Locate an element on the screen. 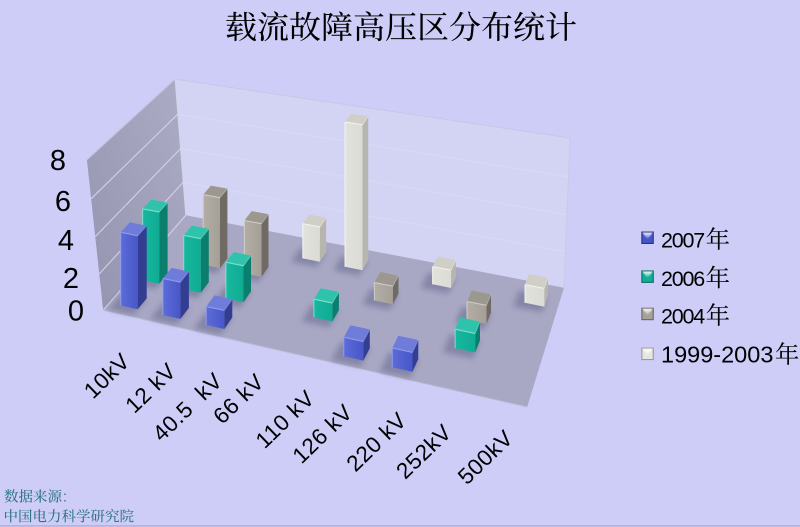  svg-text: 1999-2003 is located at coordinates (717, 355).